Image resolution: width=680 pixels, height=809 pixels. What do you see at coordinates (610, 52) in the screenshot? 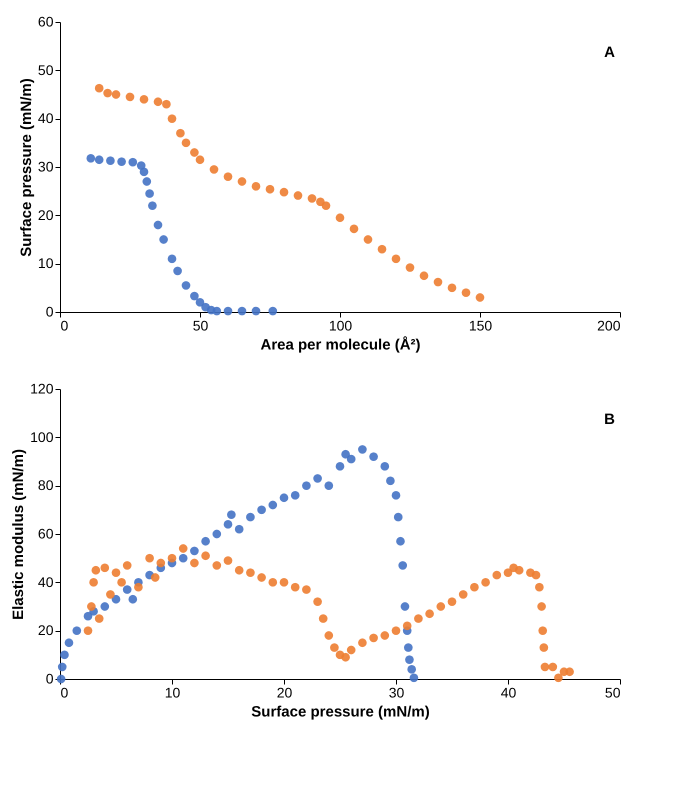
I see `annotation: A` at bounding box center [610, 52].